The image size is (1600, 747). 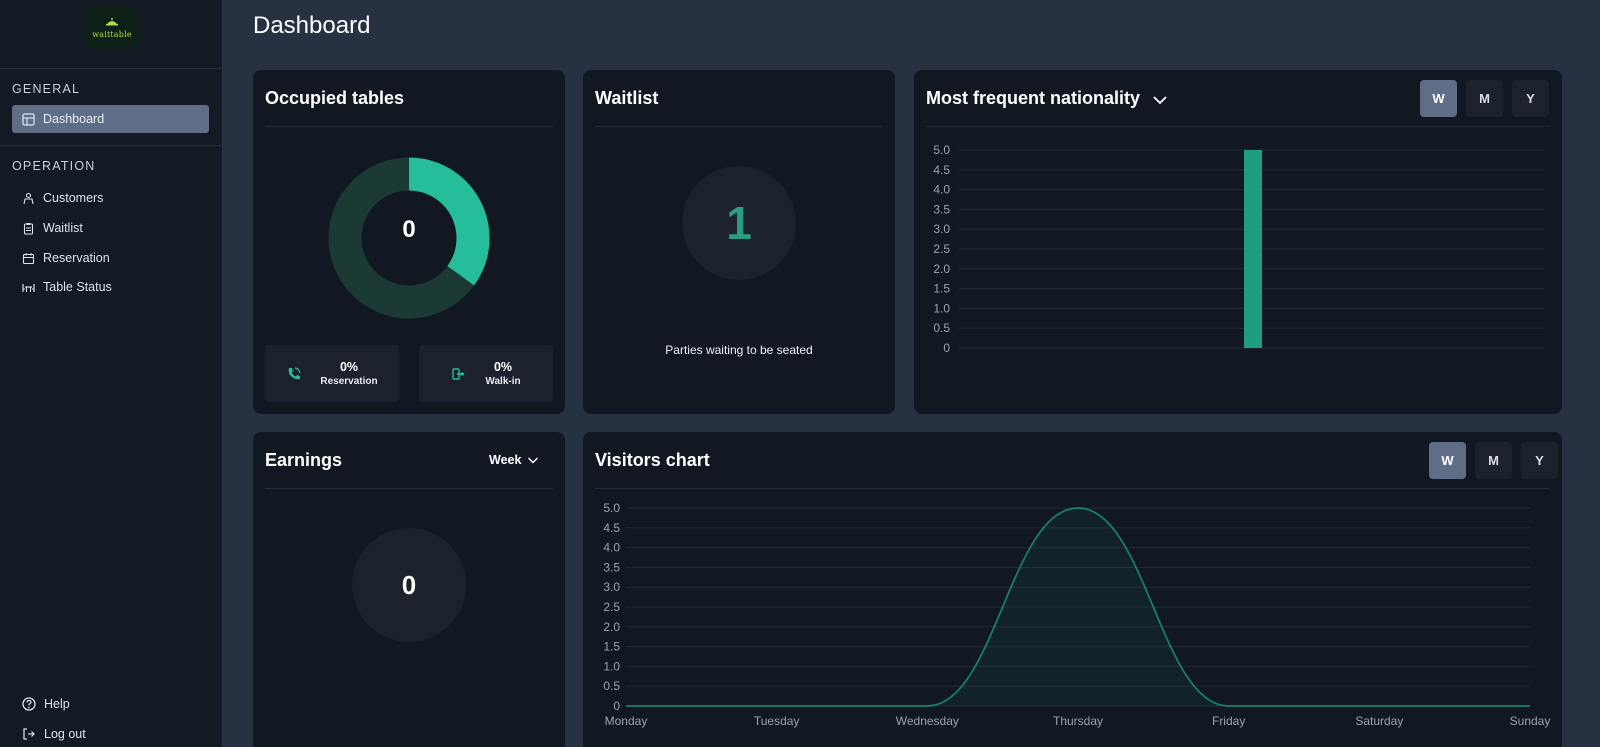 I want to click on help-icon, so click(x=29, y=704).